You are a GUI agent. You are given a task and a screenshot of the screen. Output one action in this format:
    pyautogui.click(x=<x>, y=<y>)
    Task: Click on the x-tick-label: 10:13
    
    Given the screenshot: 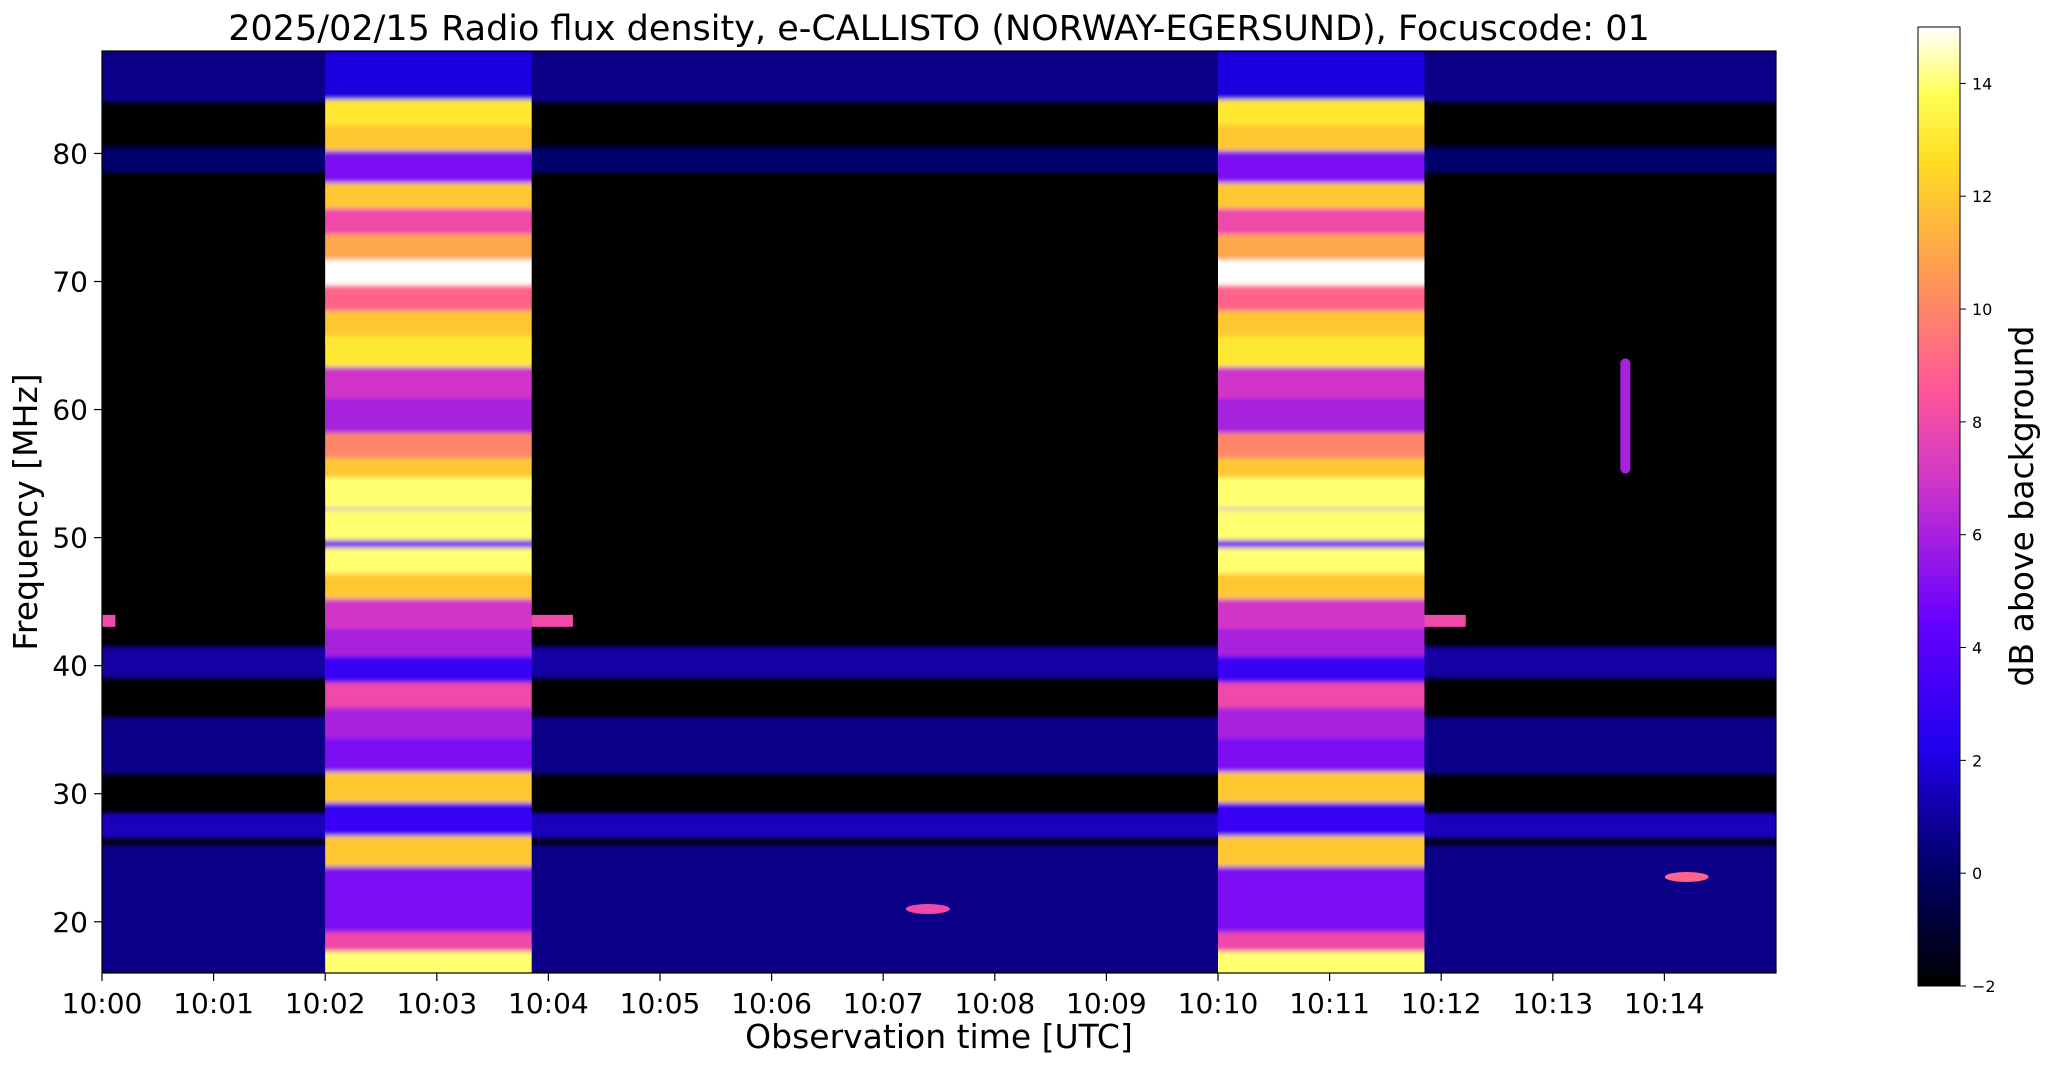 What is the action you would take?
    pyautogui.click(x=1552, y=1003)
    